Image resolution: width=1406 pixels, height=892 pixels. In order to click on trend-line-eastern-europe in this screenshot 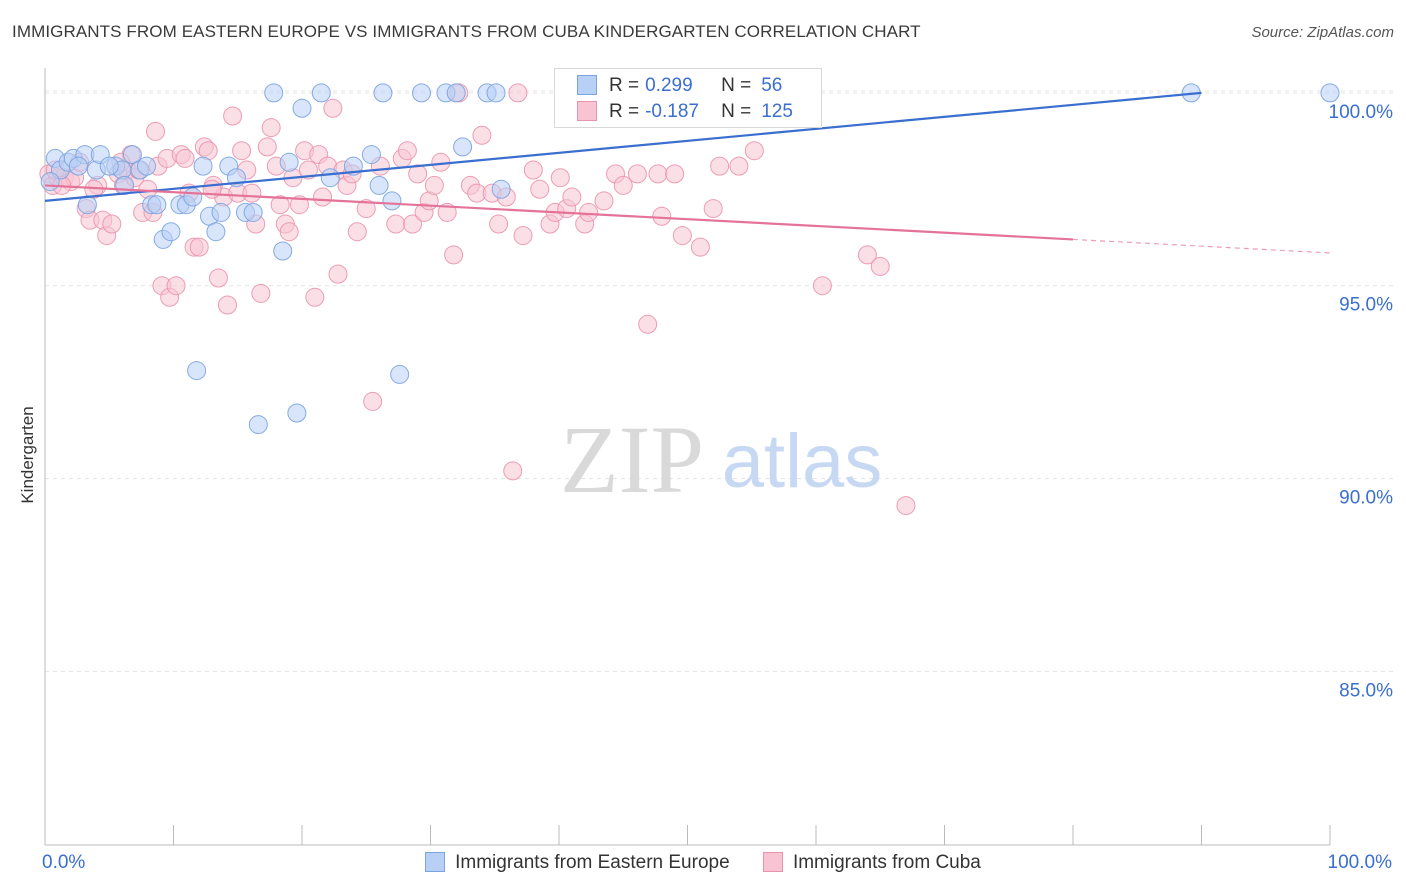, I will do `click(623, 146)`.